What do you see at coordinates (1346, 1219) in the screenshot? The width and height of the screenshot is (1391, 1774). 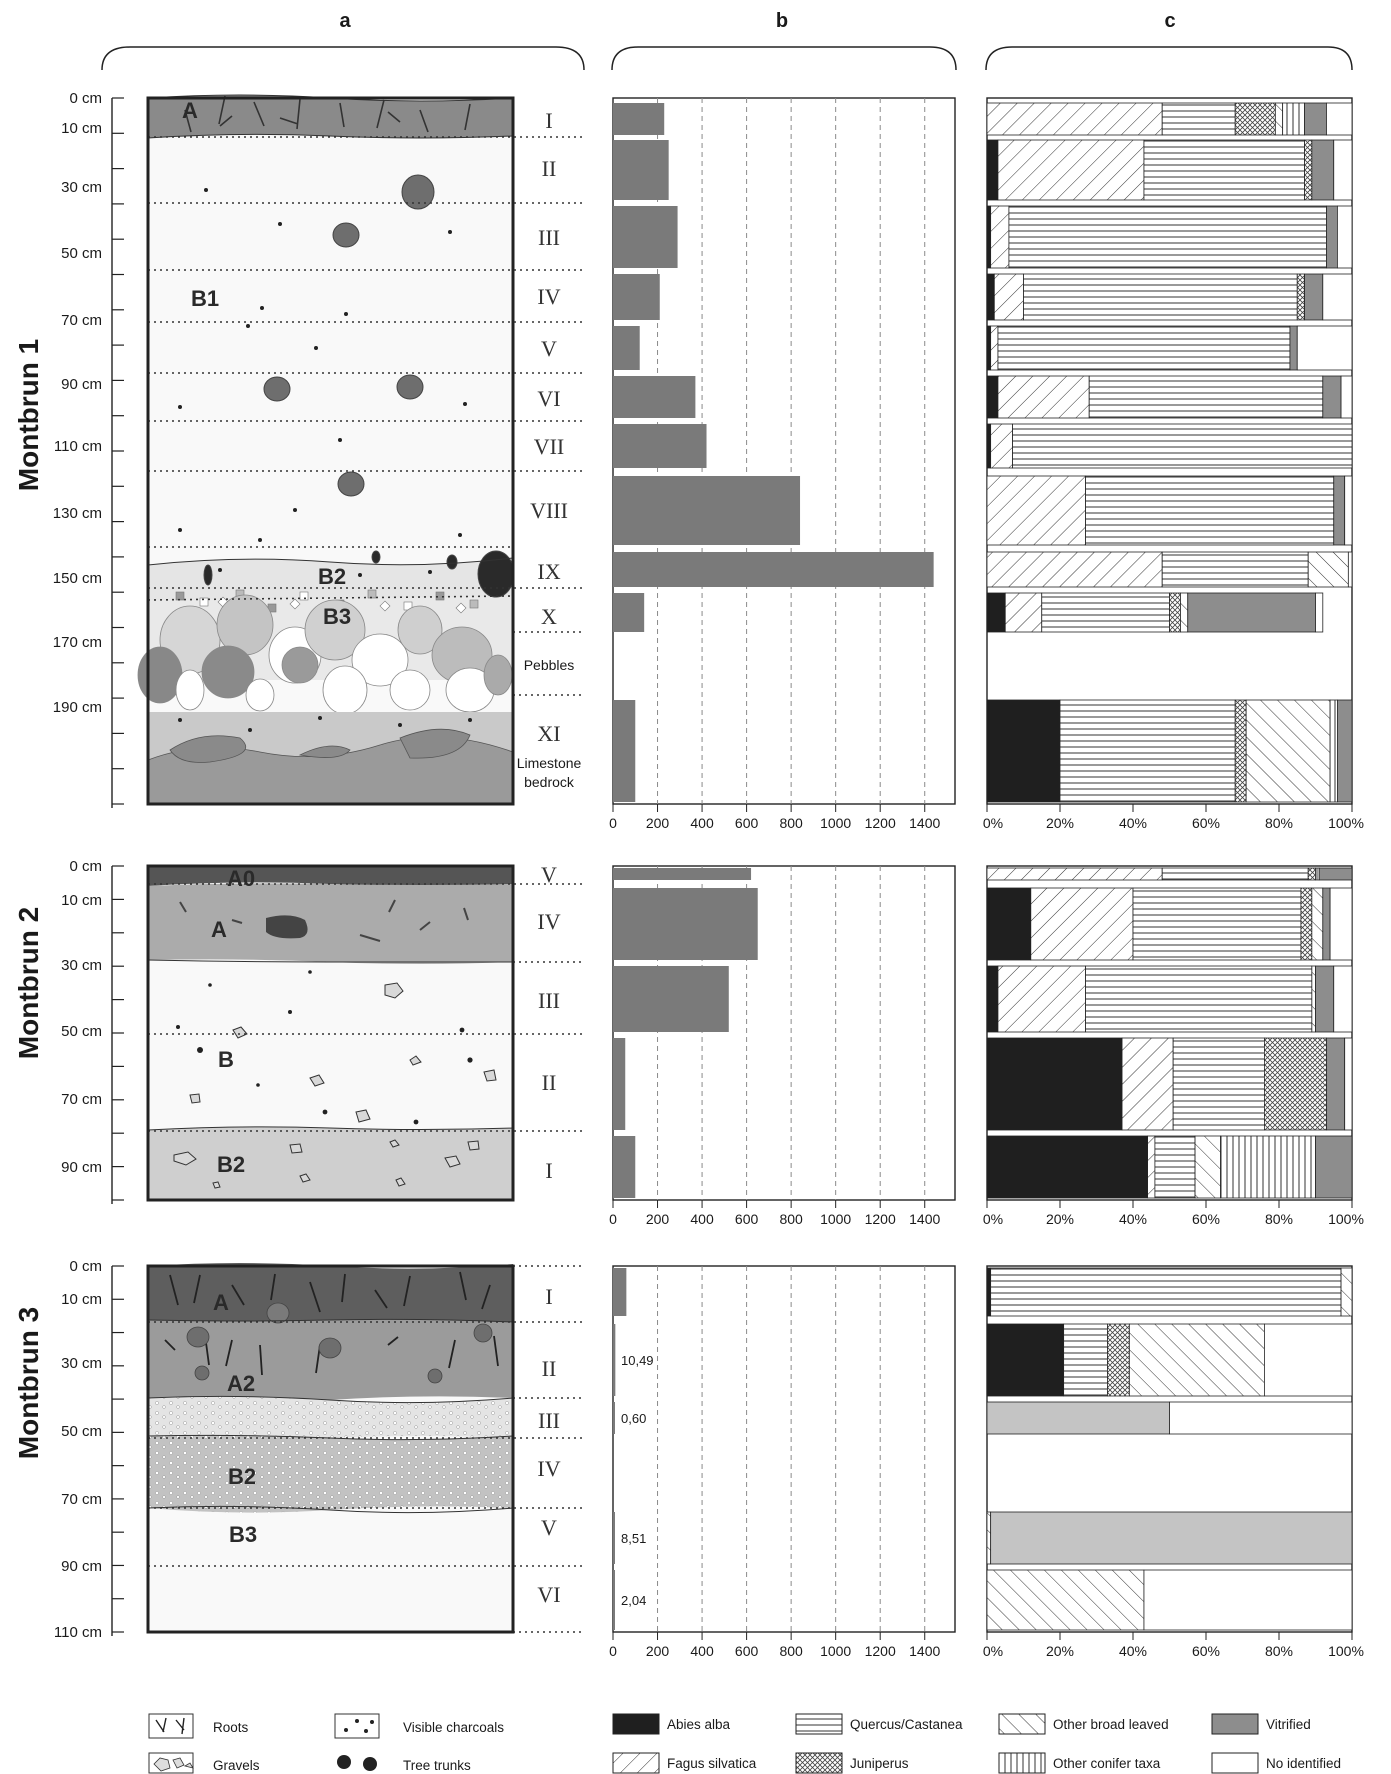 I see `tick-label: 100%` at bounding box center [1346, 1219].